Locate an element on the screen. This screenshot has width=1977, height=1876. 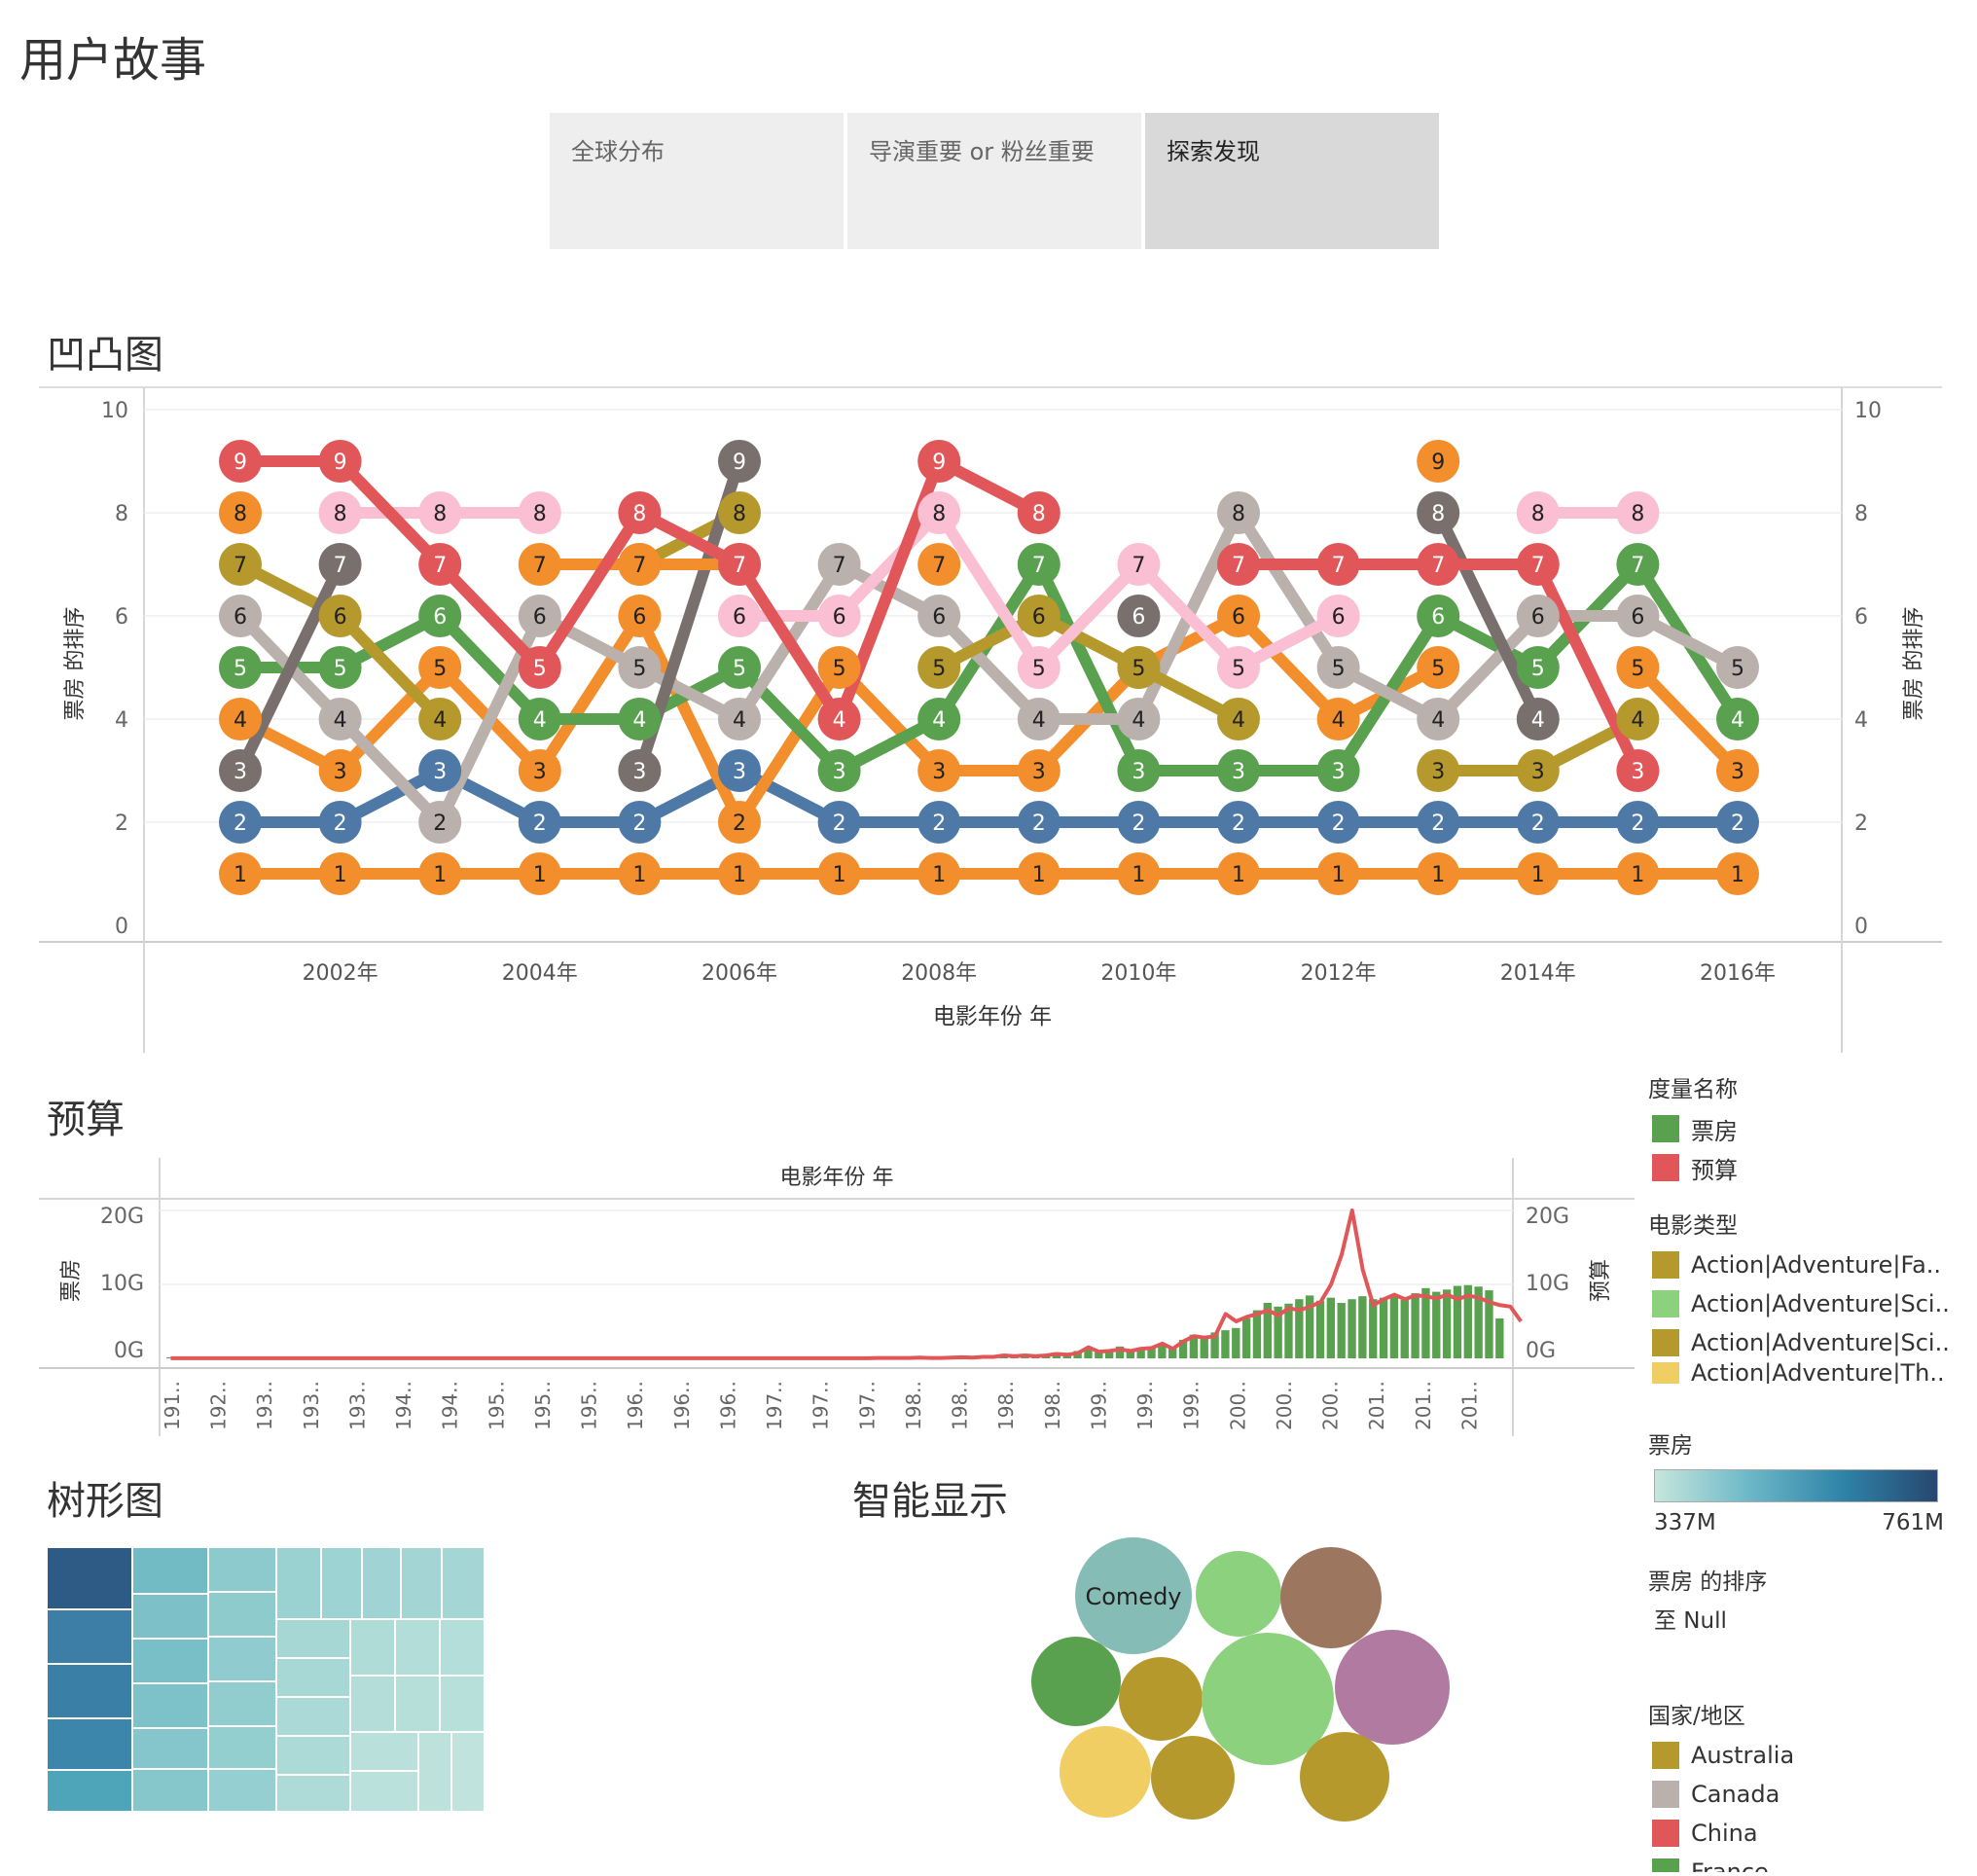
story-tab-global: 全球分布 is located at coordinates (697, 181).